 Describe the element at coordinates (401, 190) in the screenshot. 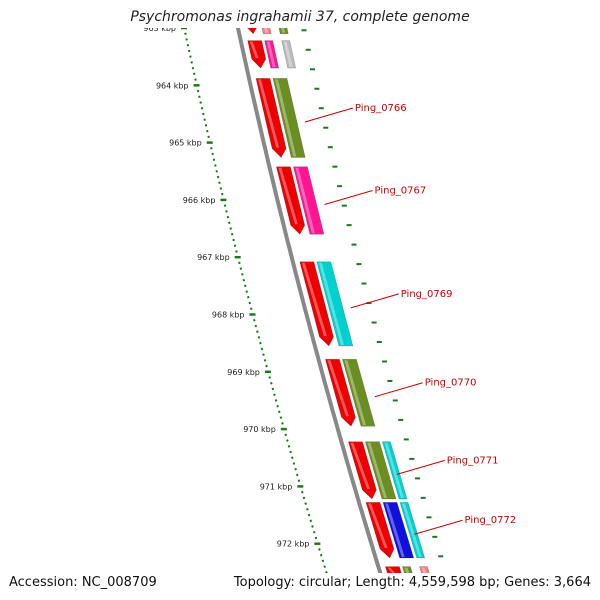

I see `gene-label: Ping_0767` at that location.